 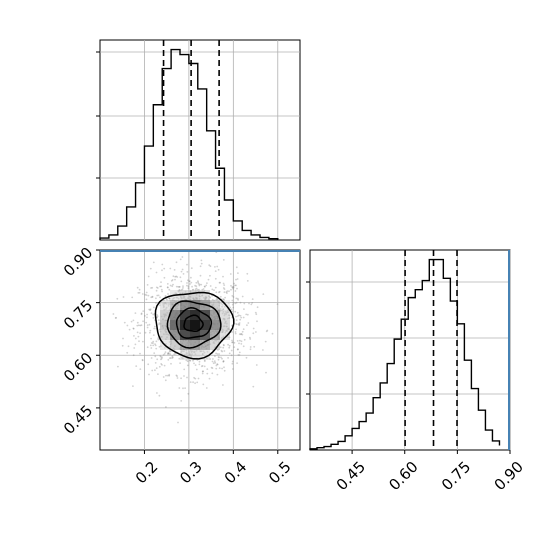 I want to click on joint-xtick-label: 0.2, so click(x=147, y=473).